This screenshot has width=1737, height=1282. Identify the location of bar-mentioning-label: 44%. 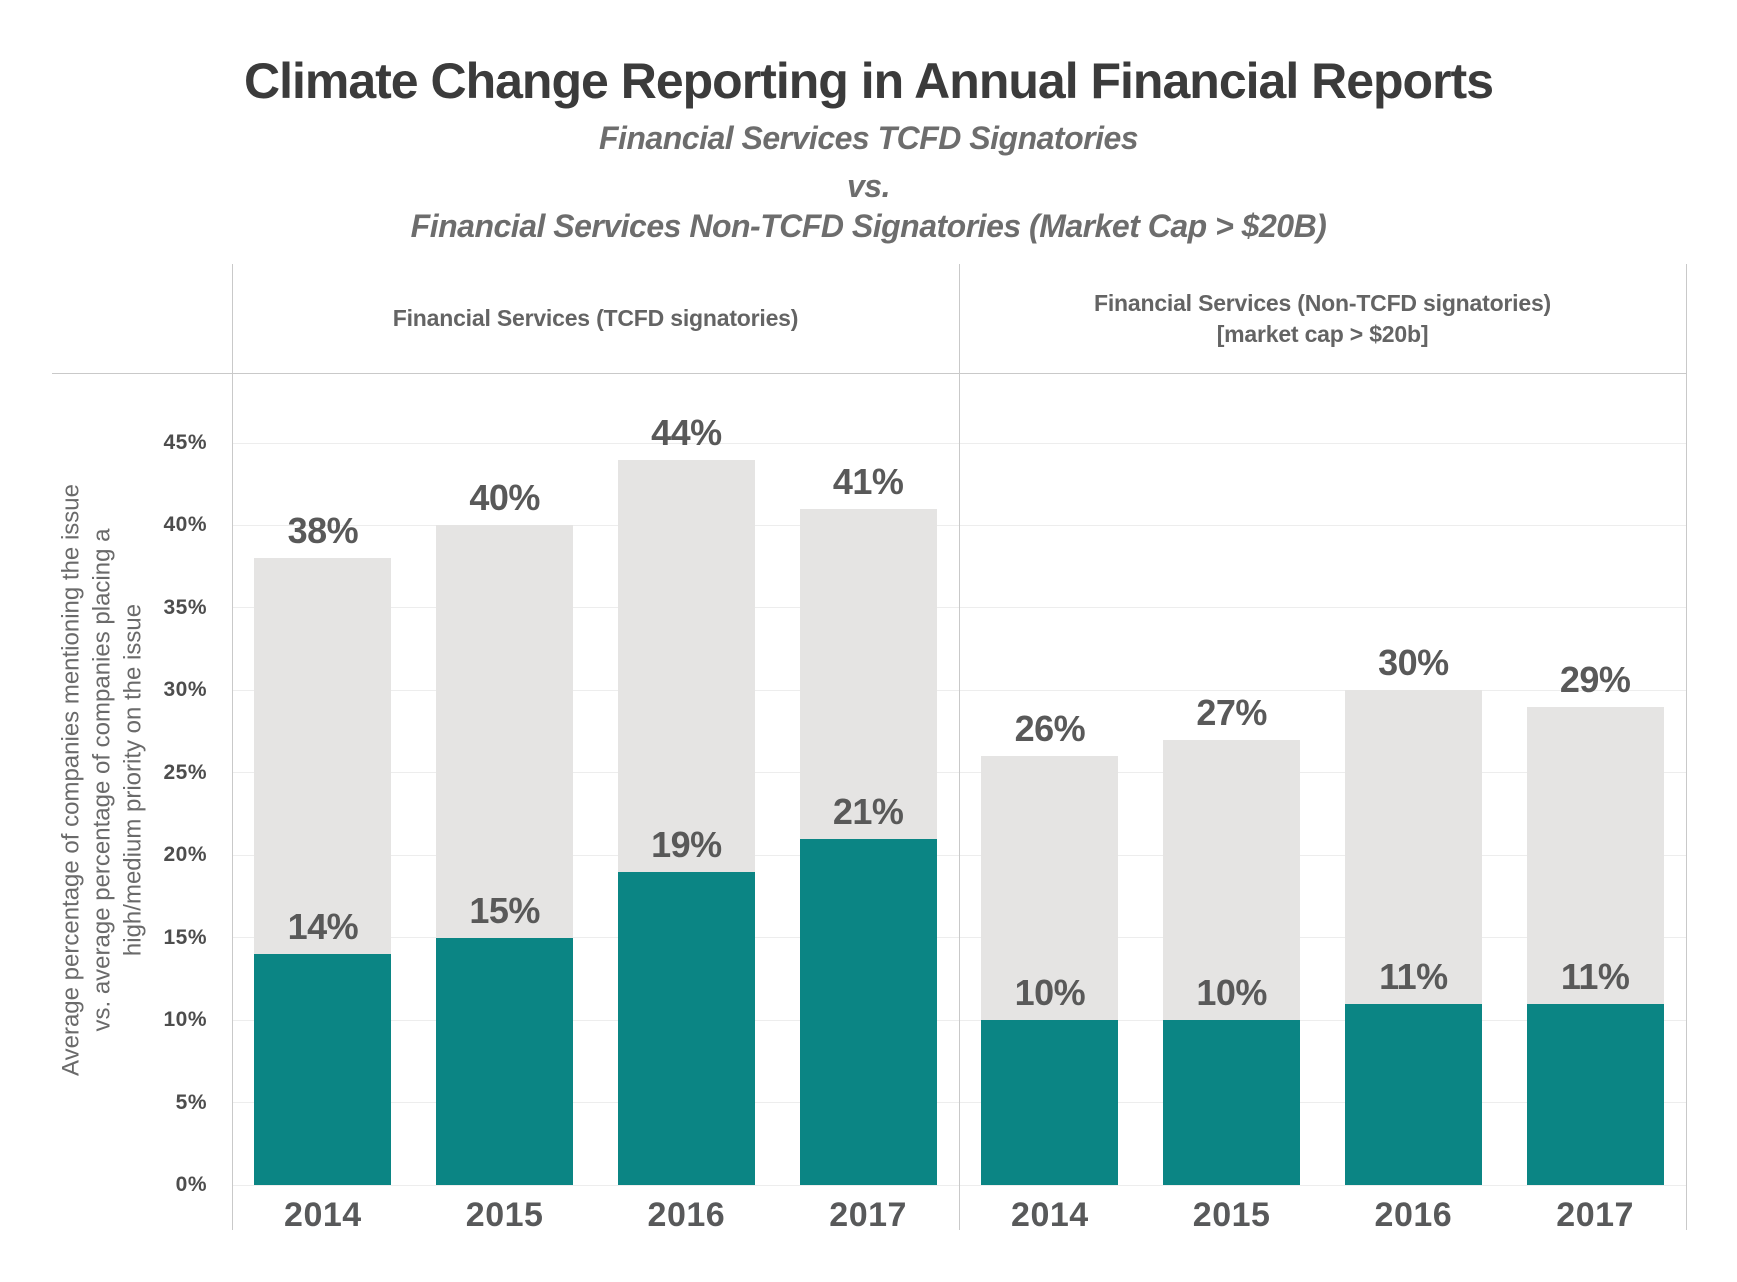
(686, 432).